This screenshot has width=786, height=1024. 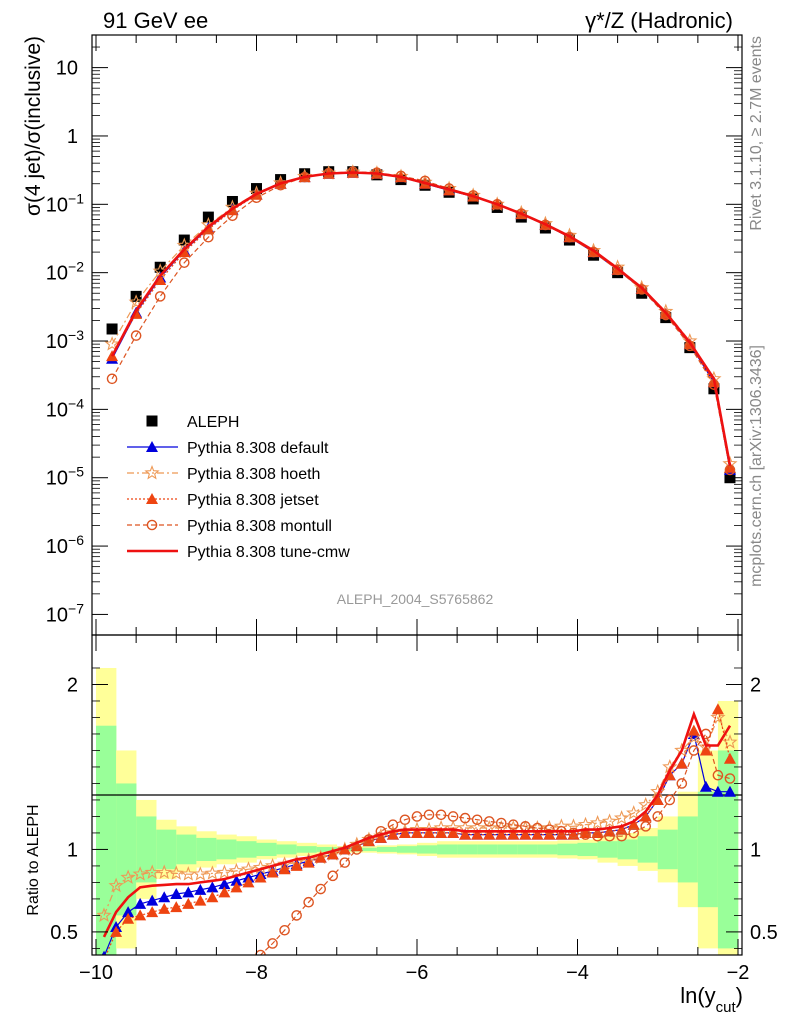 I want to click on header-left-title: 91 GeV ee, so click(x=155, y=20).